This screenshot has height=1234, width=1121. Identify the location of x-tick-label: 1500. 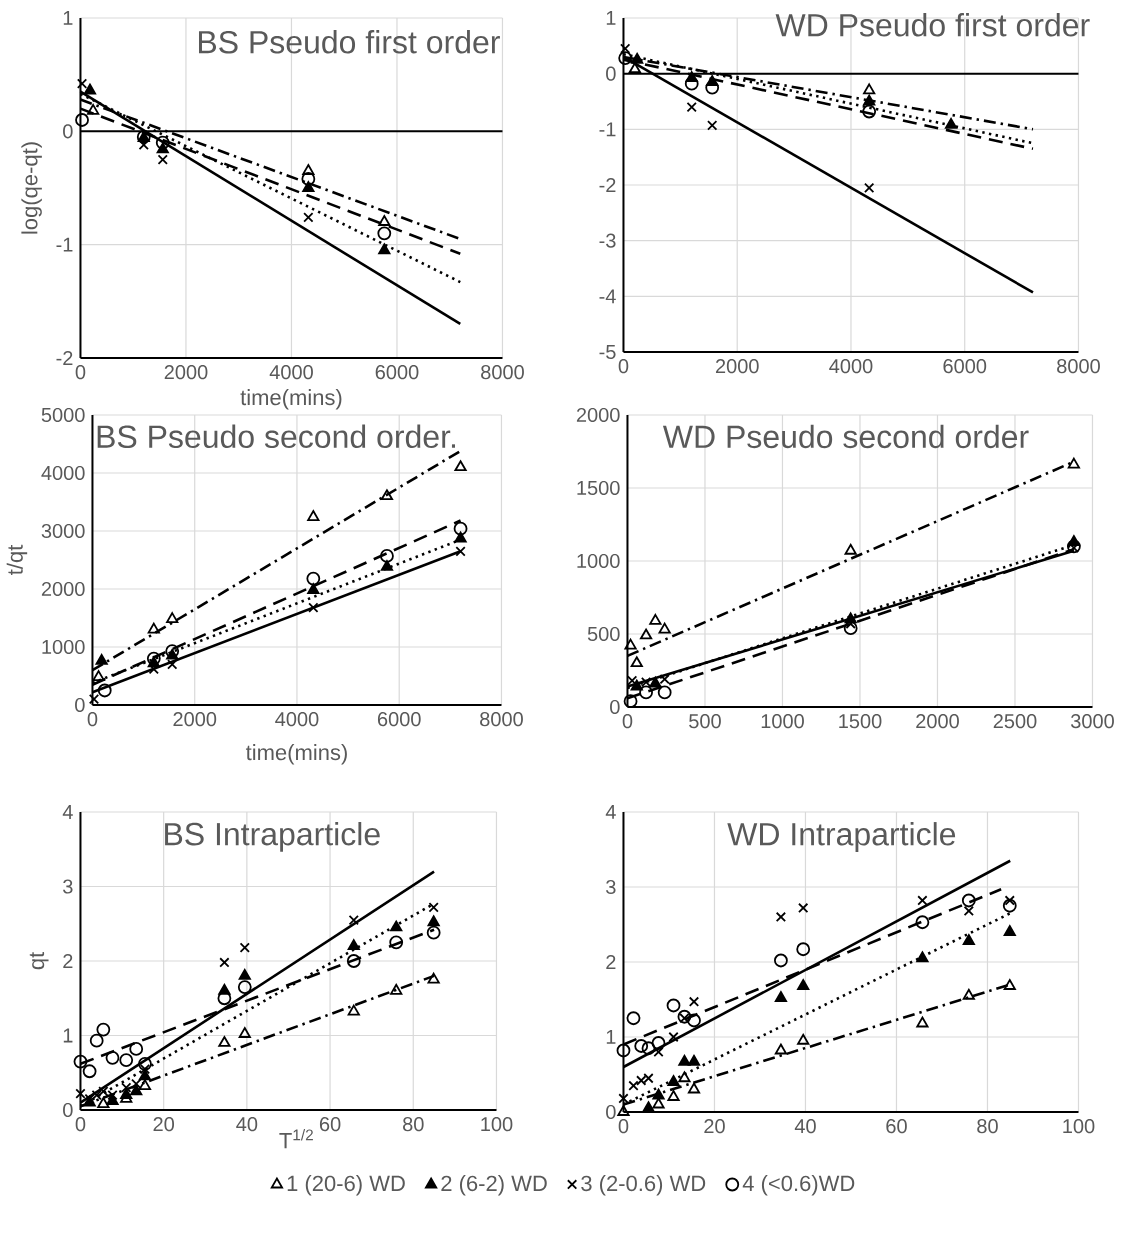
(860, 721).